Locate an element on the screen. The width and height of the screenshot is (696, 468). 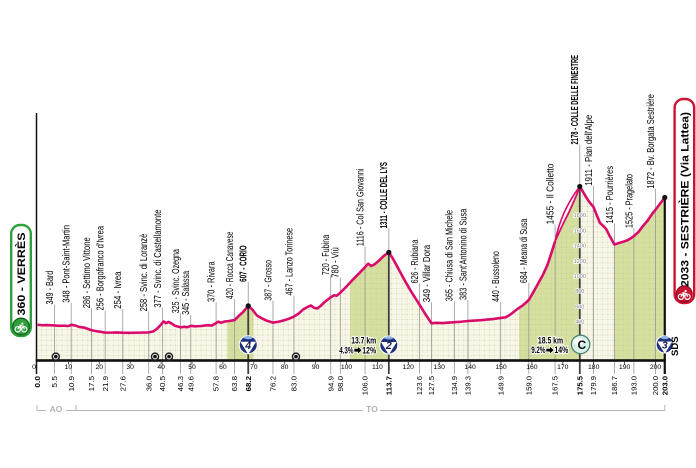
svg-text: 76.2 is located at coordinates (273, 383).